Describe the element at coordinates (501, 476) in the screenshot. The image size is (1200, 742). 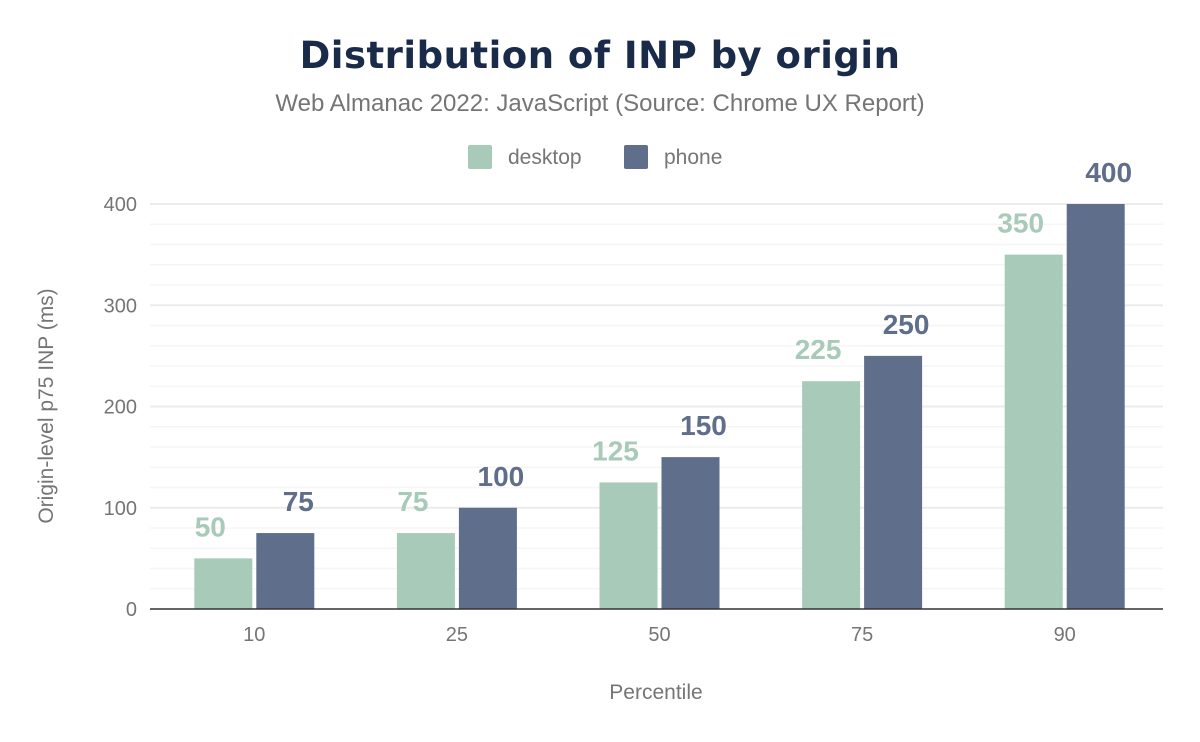
I see `data-label-phone: 100` at that location.